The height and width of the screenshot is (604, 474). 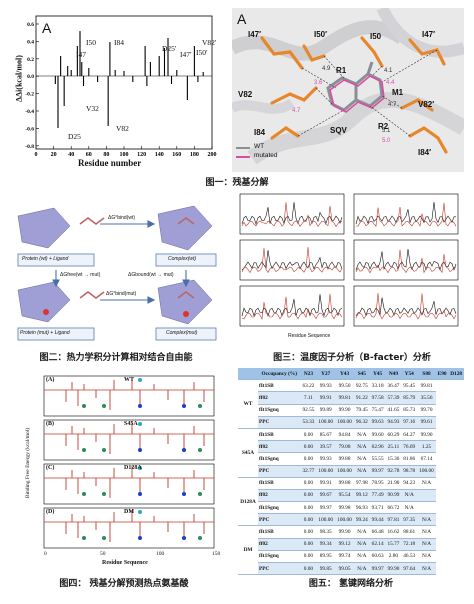 What do you see at coordinates (92, 108) in the screenshot?
I see `residue-label: V32` at bounding box center [92, 108].